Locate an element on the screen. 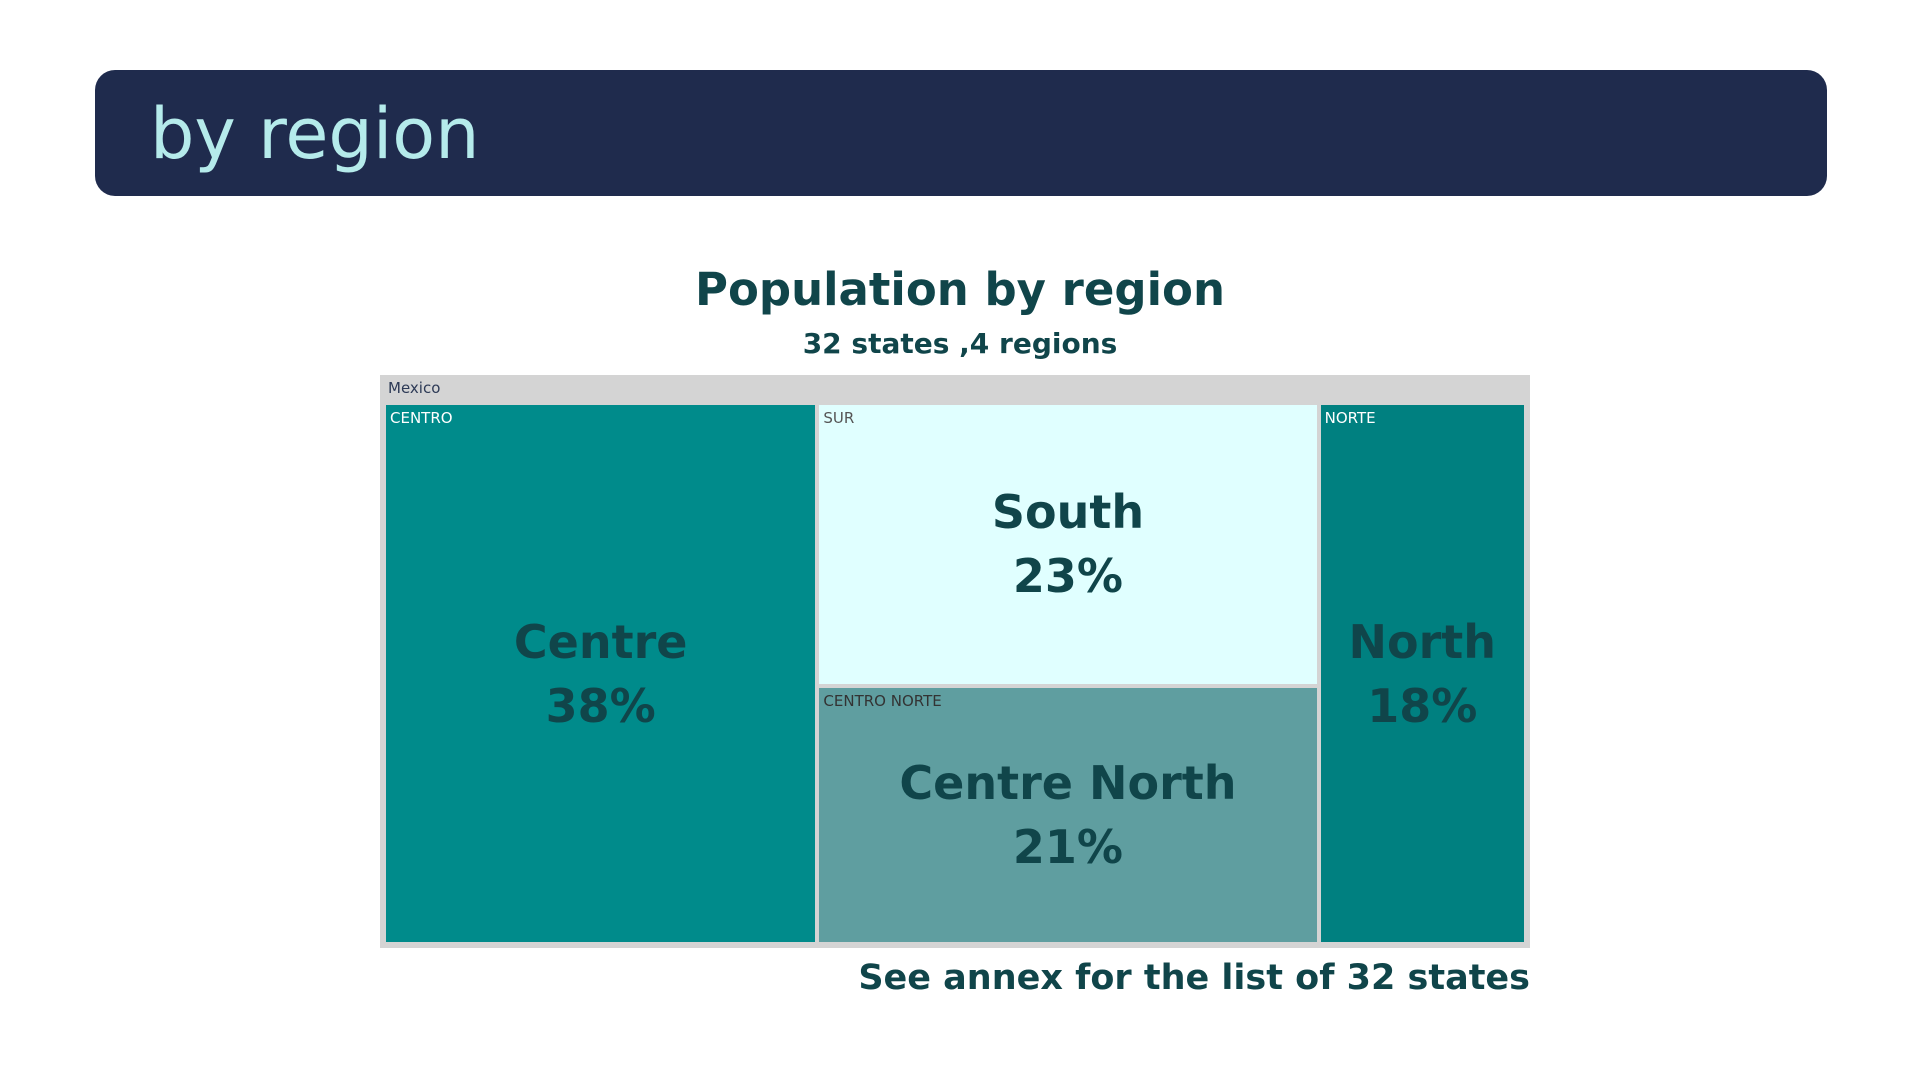 This screenshot has height=1080, width=1920. tile-code-label: SUR is located at coordinates (839, 418).